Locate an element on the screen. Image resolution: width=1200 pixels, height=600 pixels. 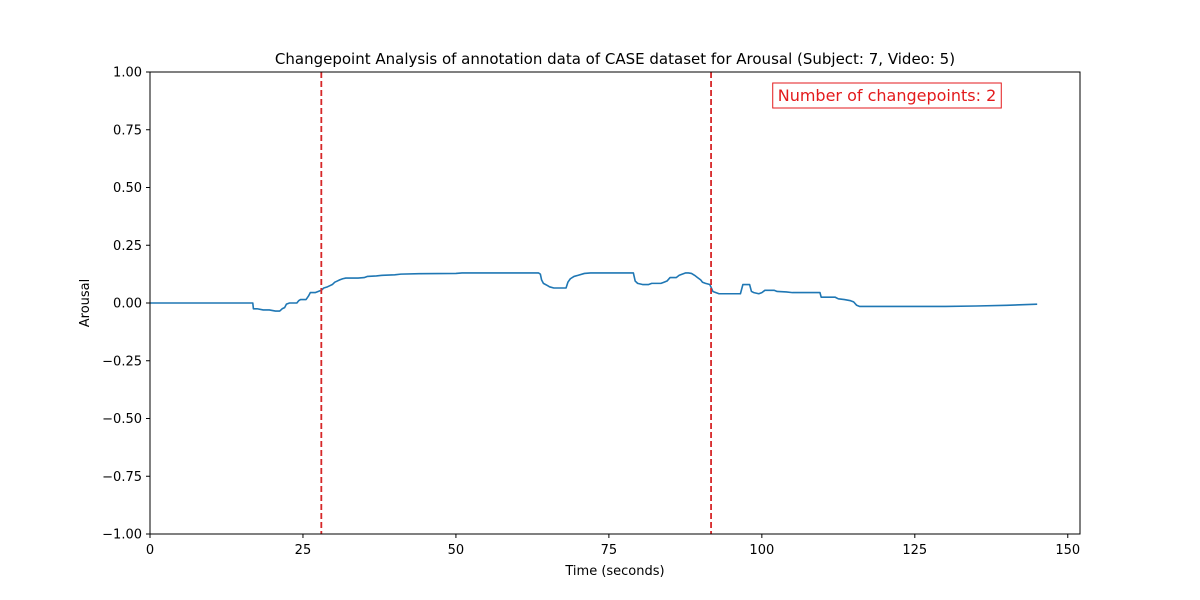
annotation-text: Number of changepoints: 2 is located at coordinates (887, 95).